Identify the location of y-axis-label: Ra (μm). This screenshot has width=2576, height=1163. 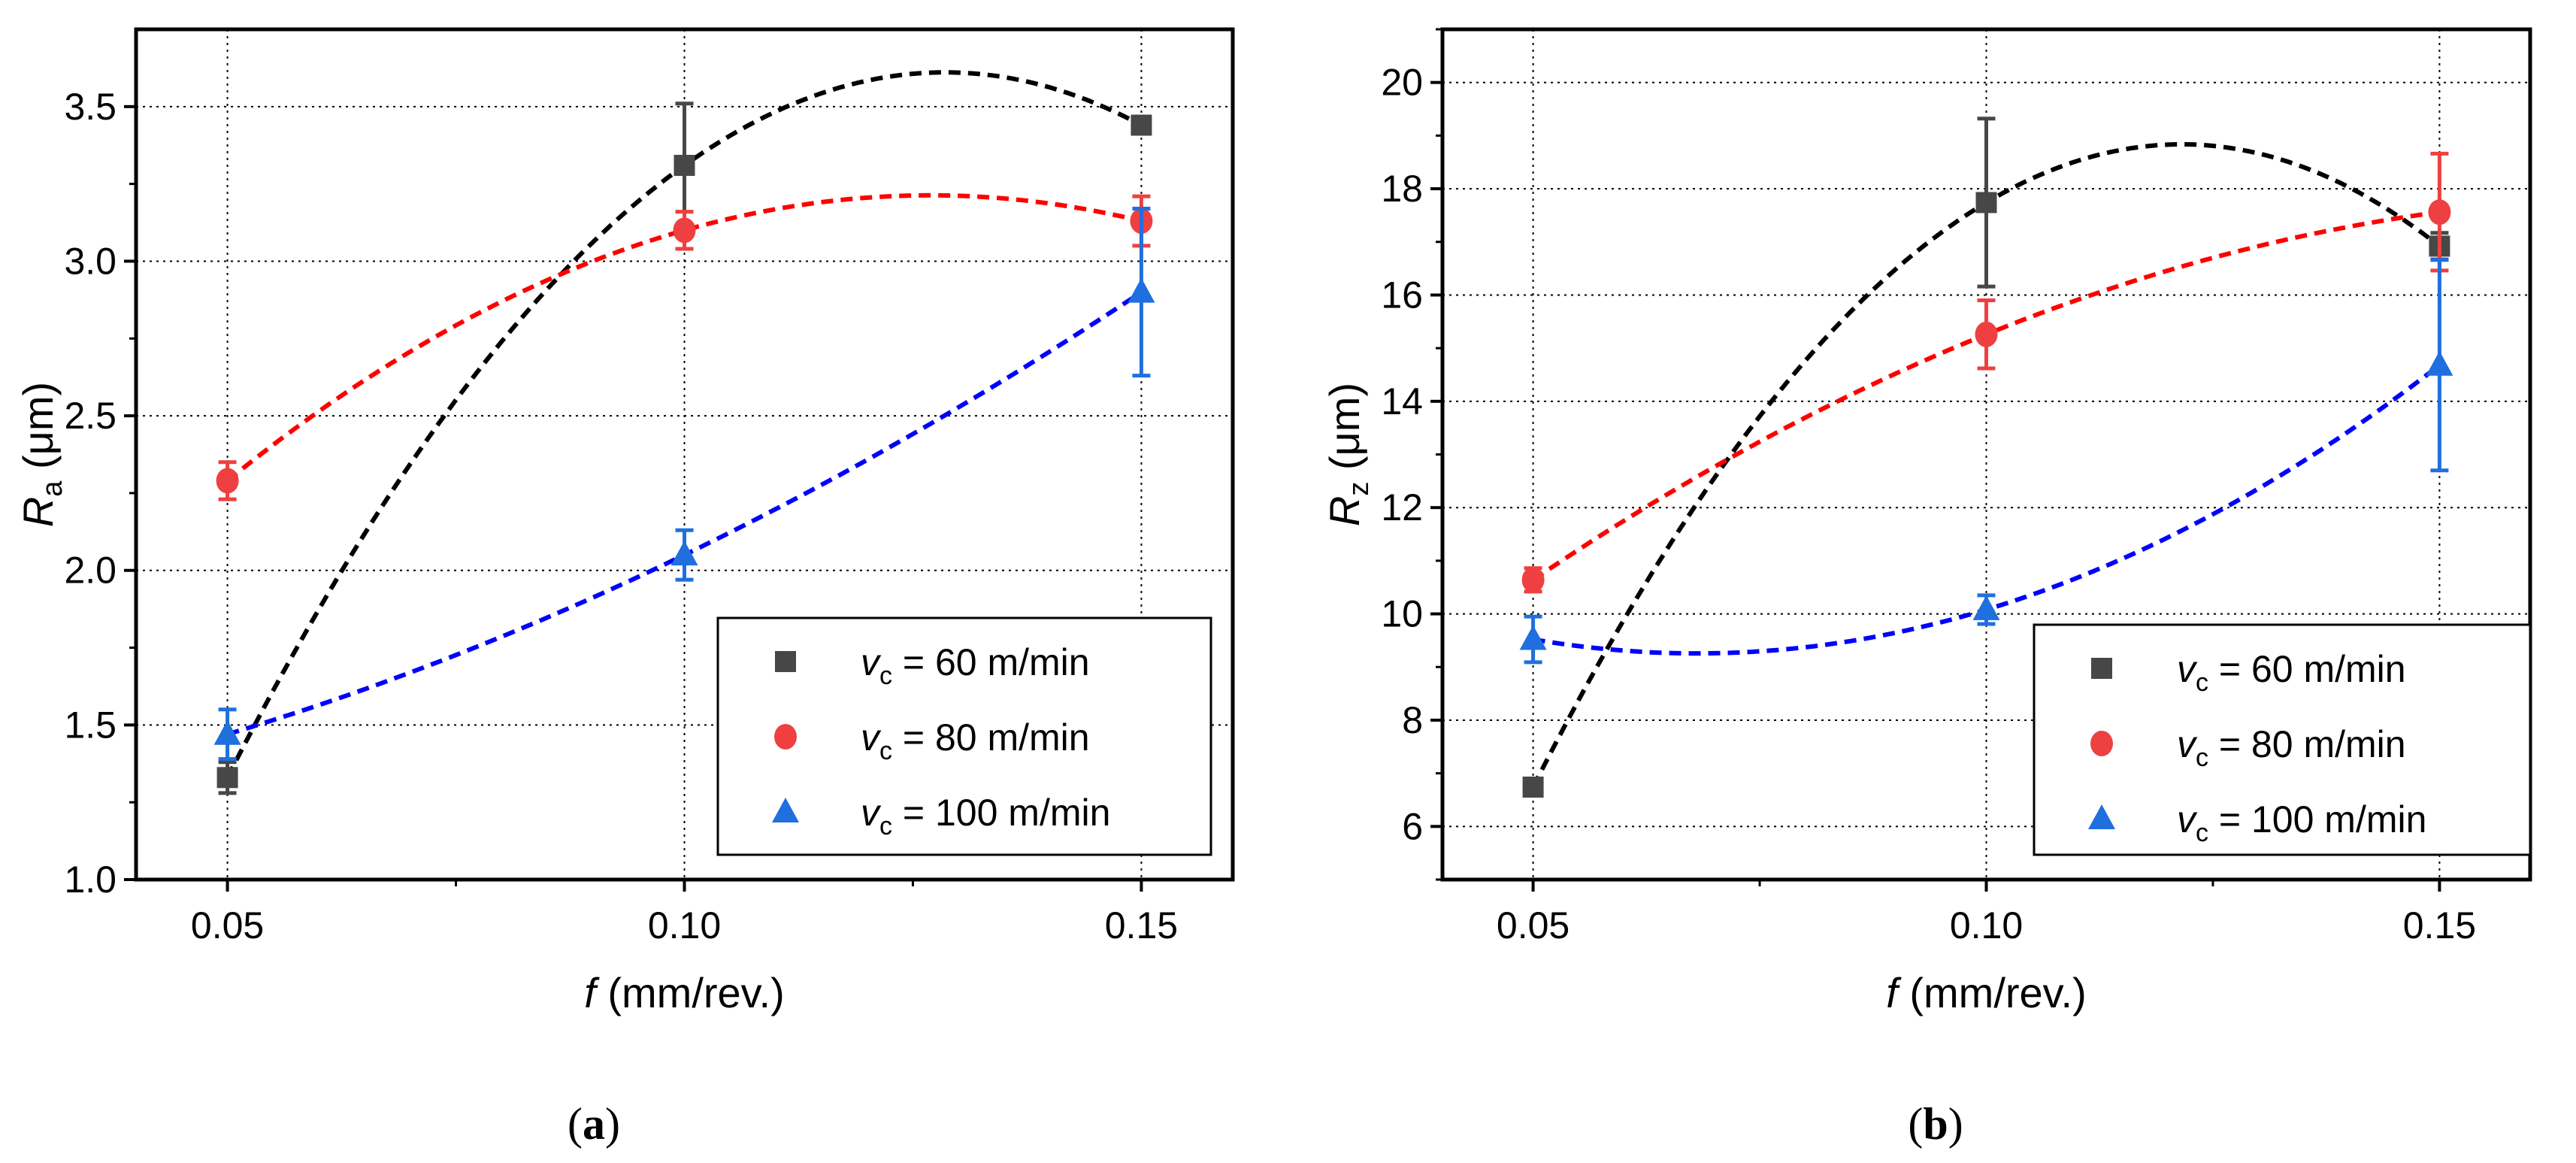
(41, 454).